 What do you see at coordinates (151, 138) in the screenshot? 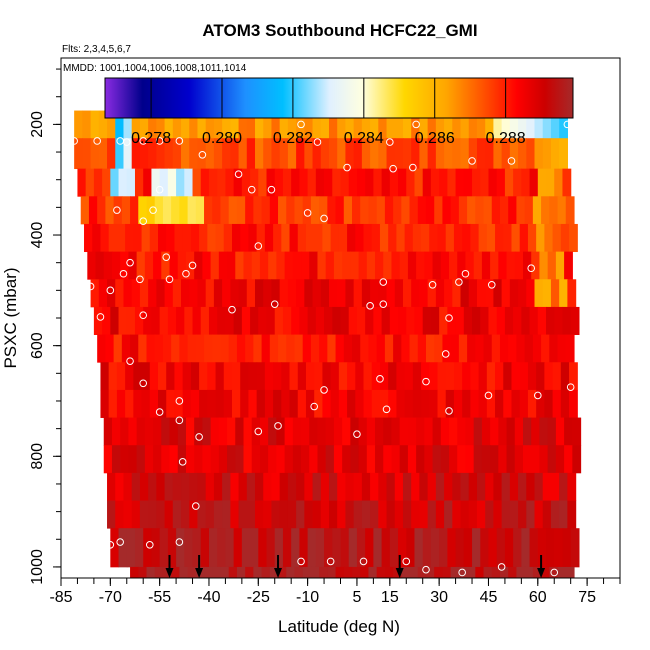
I see `colorbar-tick-label: 0.278` at bounding box center [151, 138].